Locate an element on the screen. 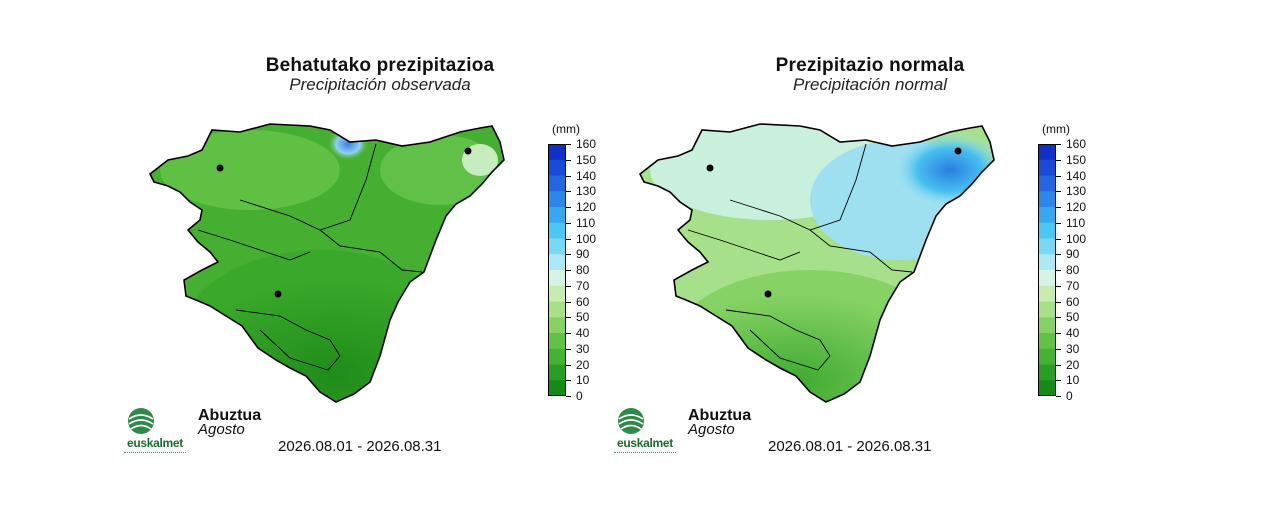 The image size is (1280, 518). logo-wordmark: euskalmet is located at coordinates (645, 443).